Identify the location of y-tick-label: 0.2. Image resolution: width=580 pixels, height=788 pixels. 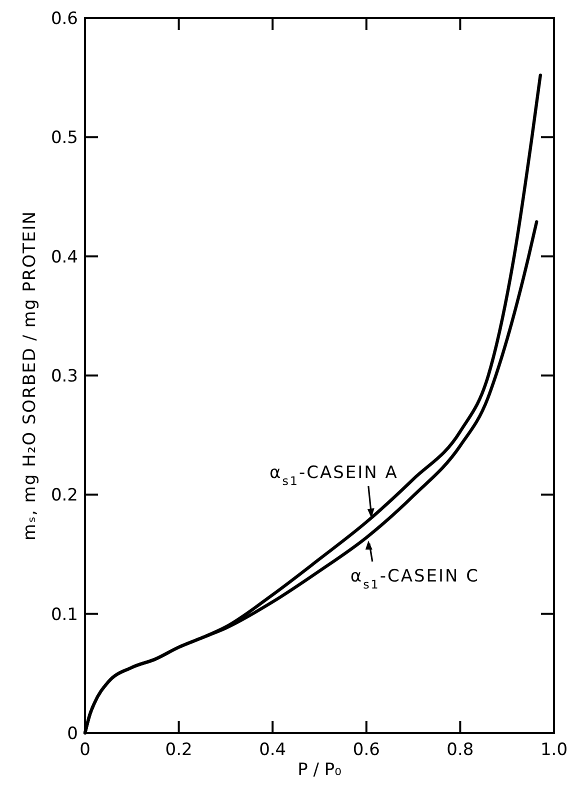
(64, 496).